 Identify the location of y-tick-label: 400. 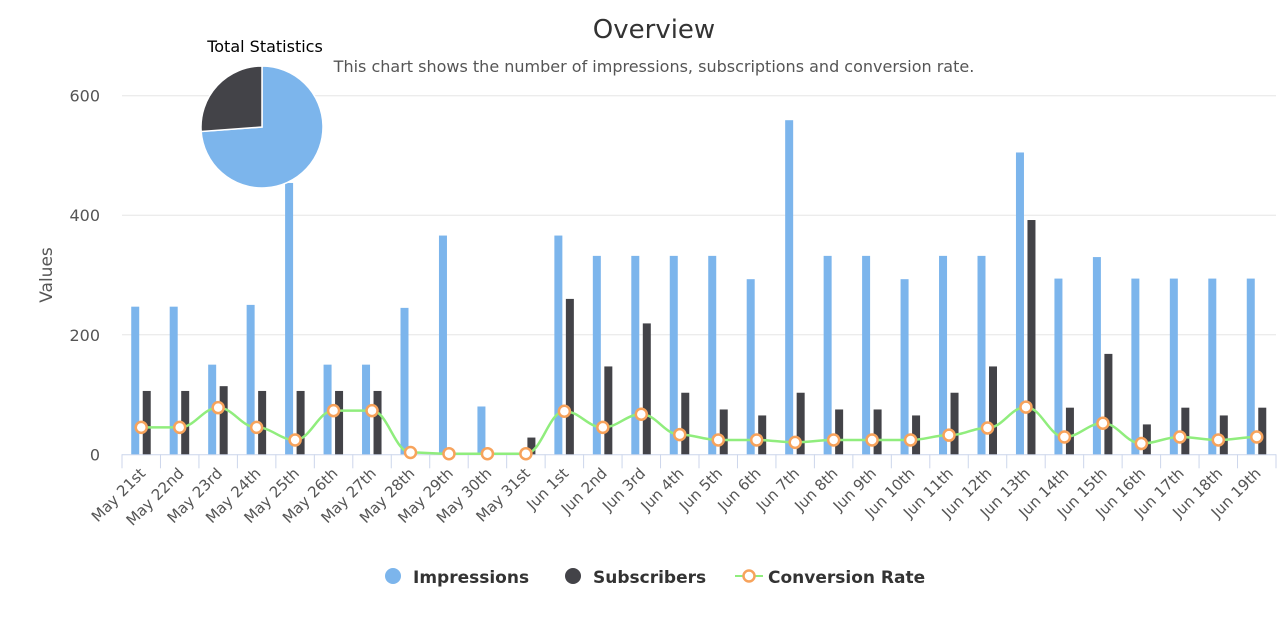
(84, 215).